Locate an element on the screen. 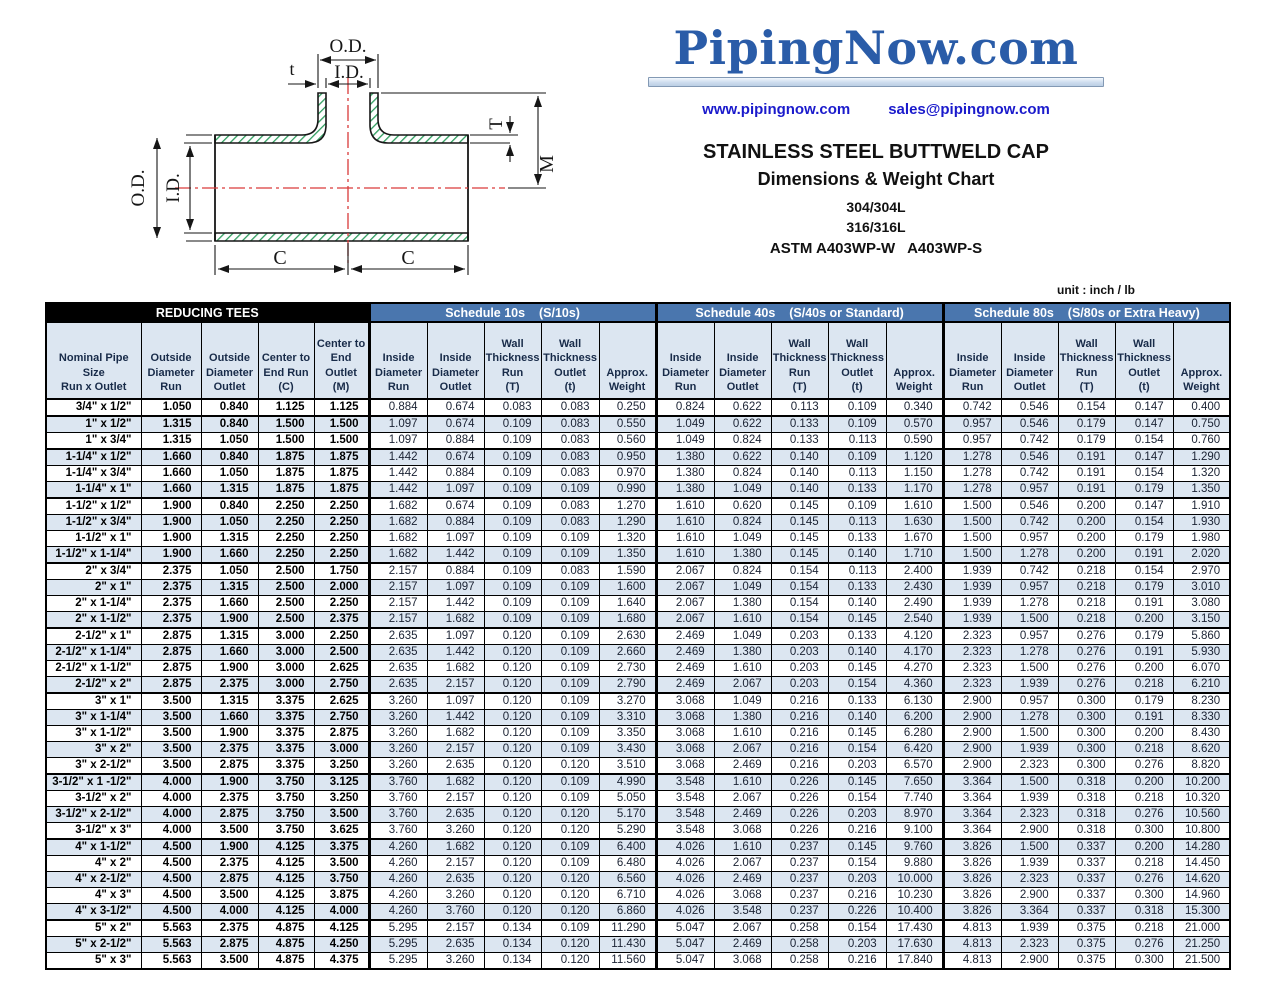 The height and width of the screenshot is (989, 1280). value-cell: 3.364 is located at coordinates (1029, 912).